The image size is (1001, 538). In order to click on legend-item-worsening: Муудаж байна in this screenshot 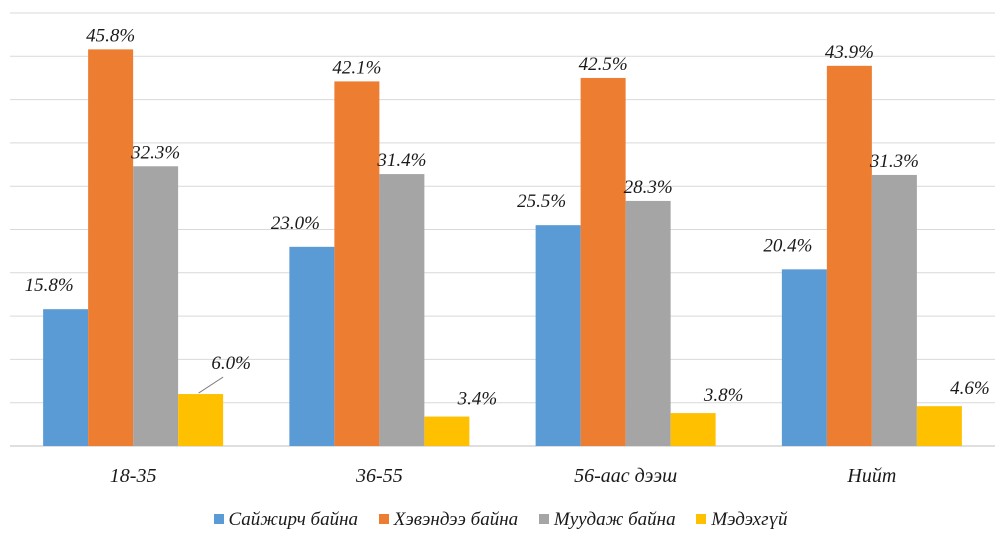, I will do `click(607, 520)`.